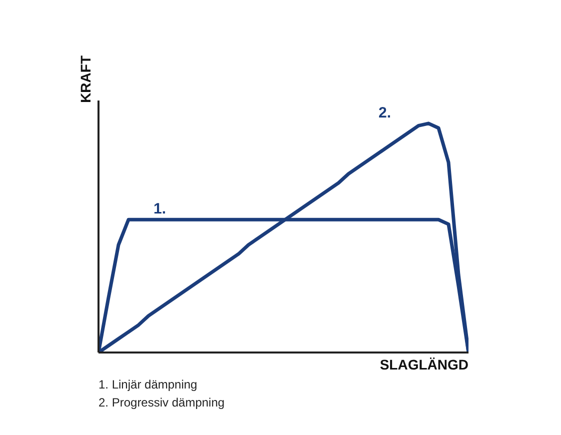 The height and width of the screenshot is (435, 561). What do you see at coordinates (148, 385) in the screenshot?
I see `text: 1. Linjär dämpning` at bounding box center [148, 385].